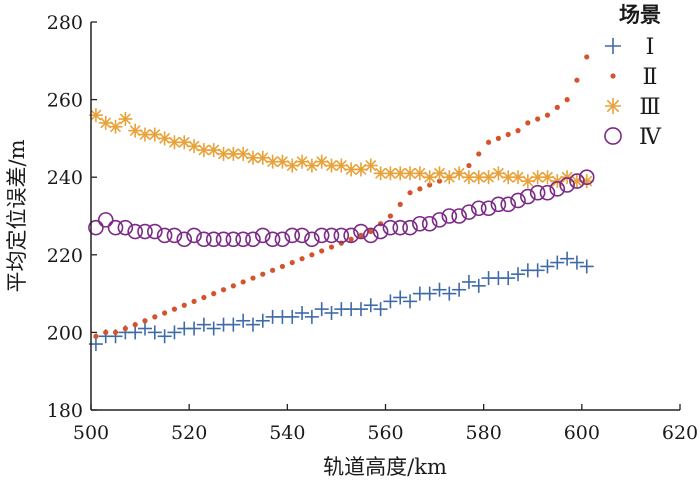 This screenshot has height=491, width=700. I want to click on x-tick-label: 540, so click(287, 433).